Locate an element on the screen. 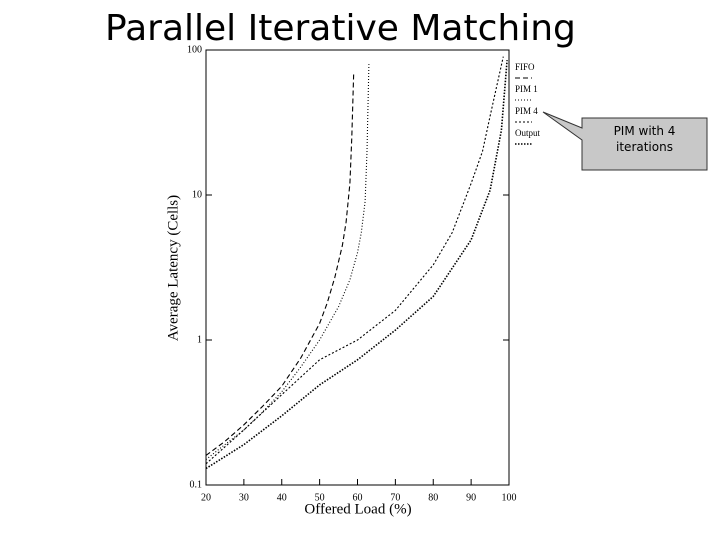  legend-label: FIFO is located at coordinates (525, 67).